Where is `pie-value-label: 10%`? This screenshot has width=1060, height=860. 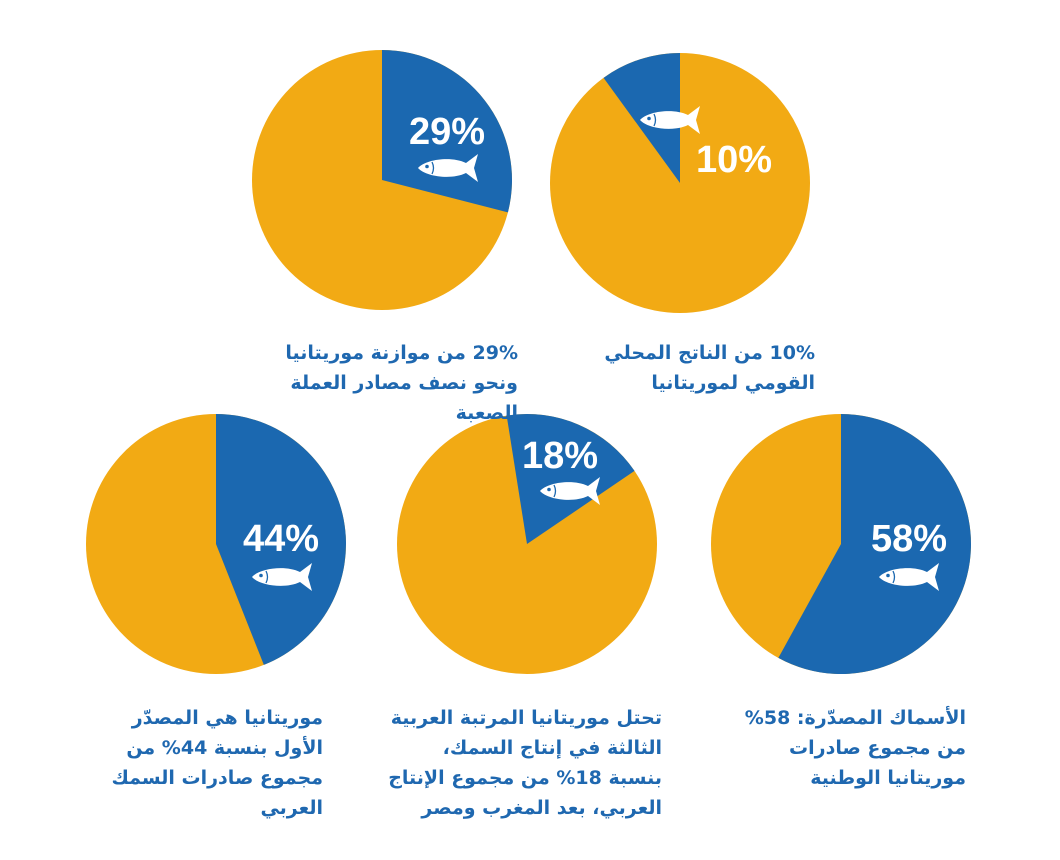
pie-value-label: 10% is located at coordinates (734, 160).